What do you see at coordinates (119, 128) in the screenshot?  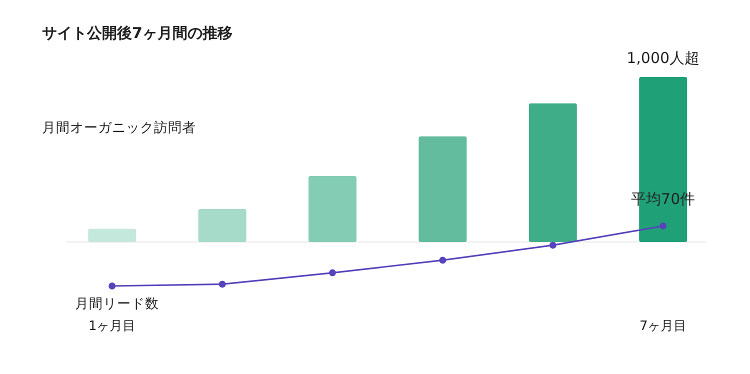 I see `y-axis-title: 月間オーガニック訪問者` at bounding box center [119, 128].